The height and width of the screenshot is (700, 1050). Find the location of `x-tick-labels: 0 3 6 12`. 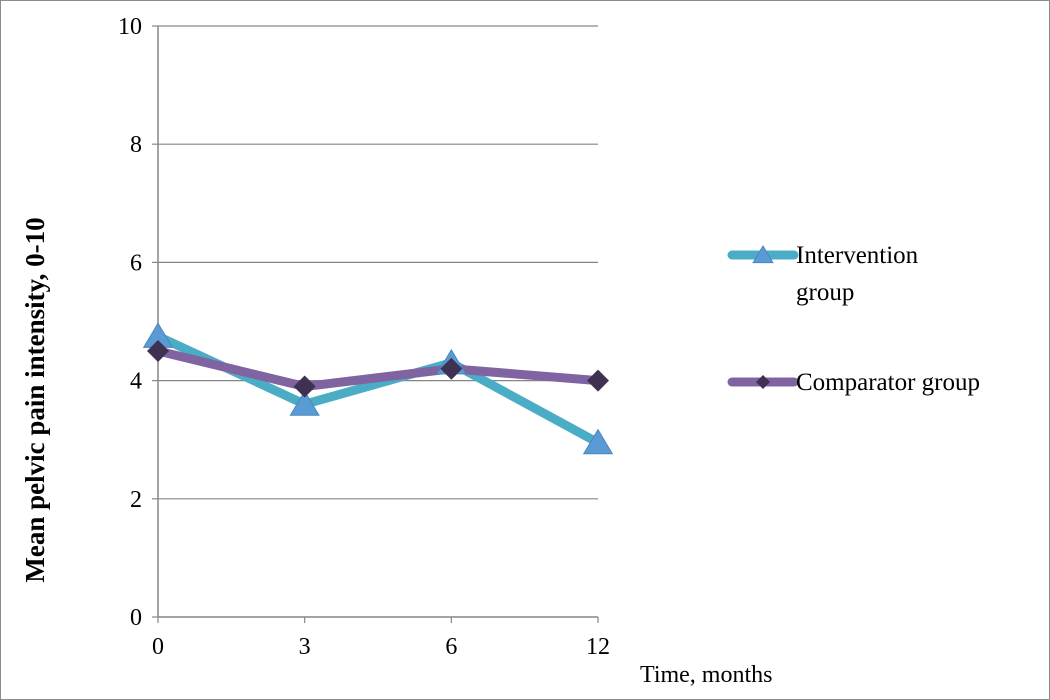

x-tick-labels: 0 3 6 12 is located at coordinates (381, 647).